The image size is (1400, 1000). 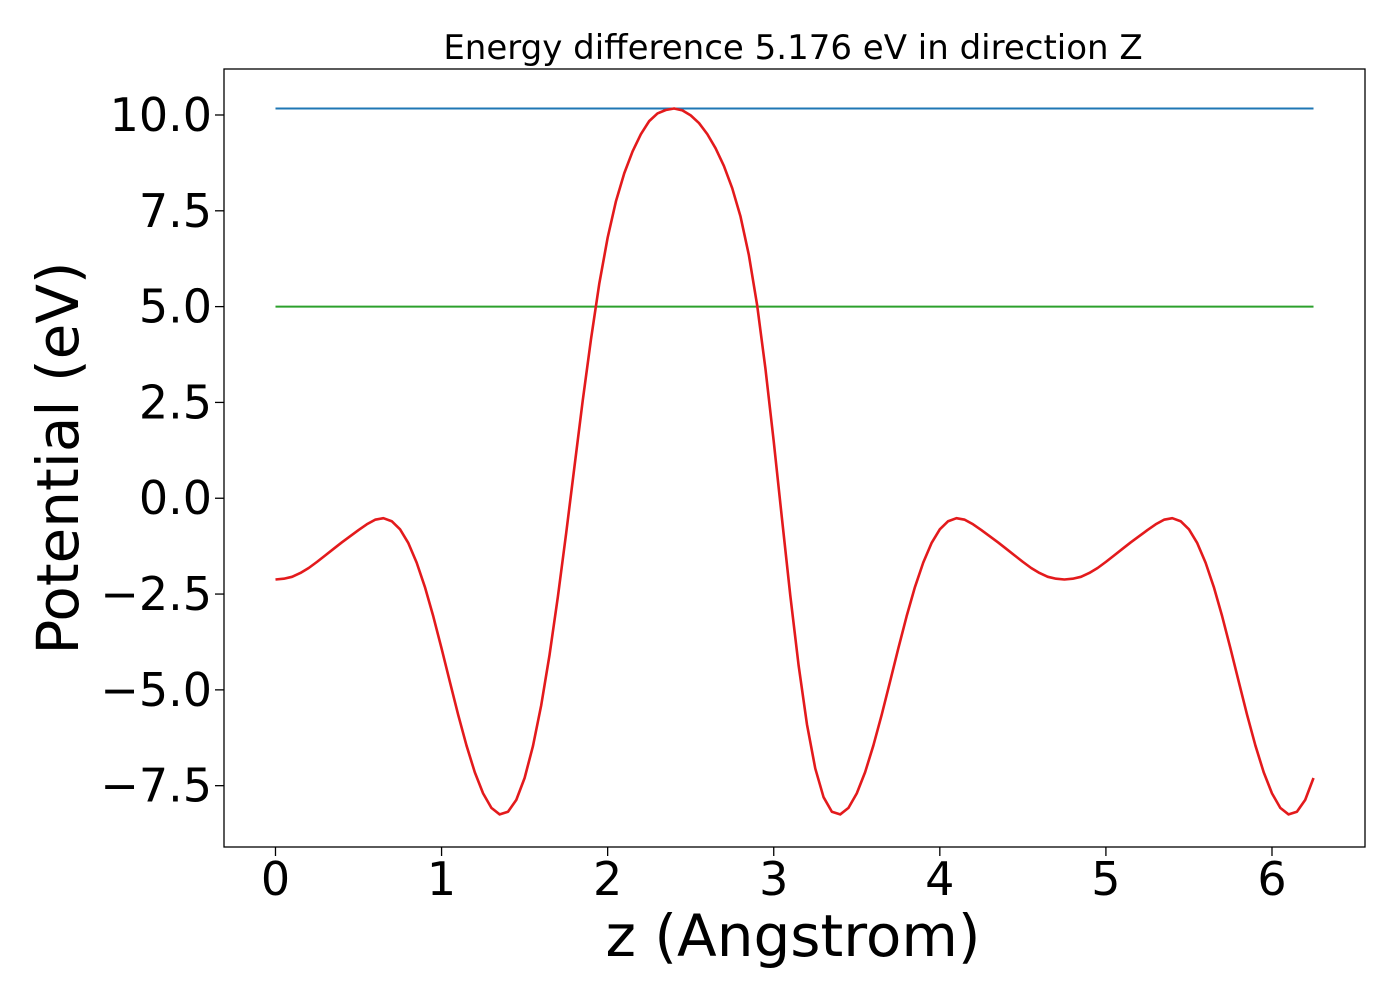 What do you see at coordinates (175, 211) in the screenshot?
I see `y-tick-label: 7.5` at bounding box center [175, 211].